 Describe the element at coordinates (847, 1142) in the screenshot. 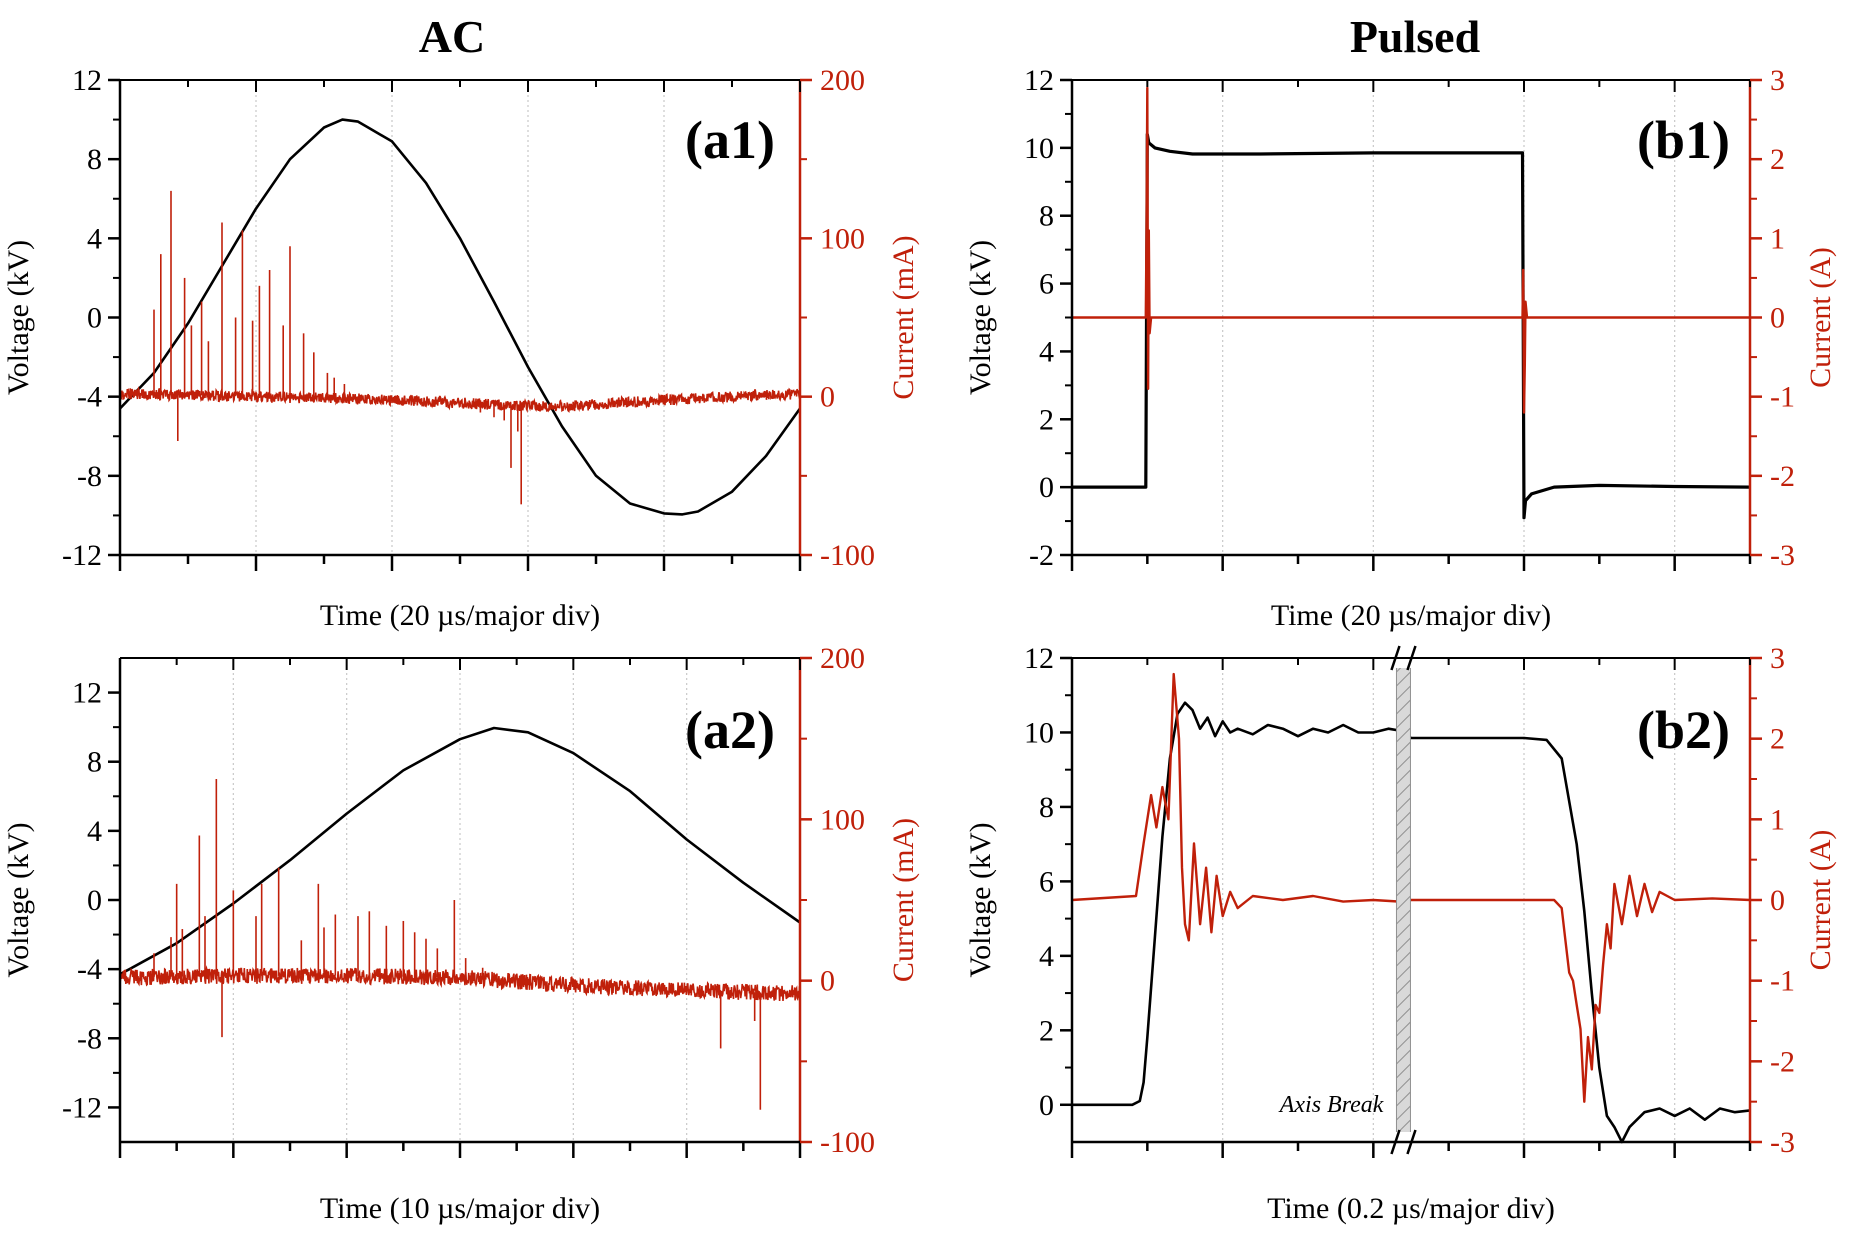

I see `y-right-tick-label: -100` at that location.